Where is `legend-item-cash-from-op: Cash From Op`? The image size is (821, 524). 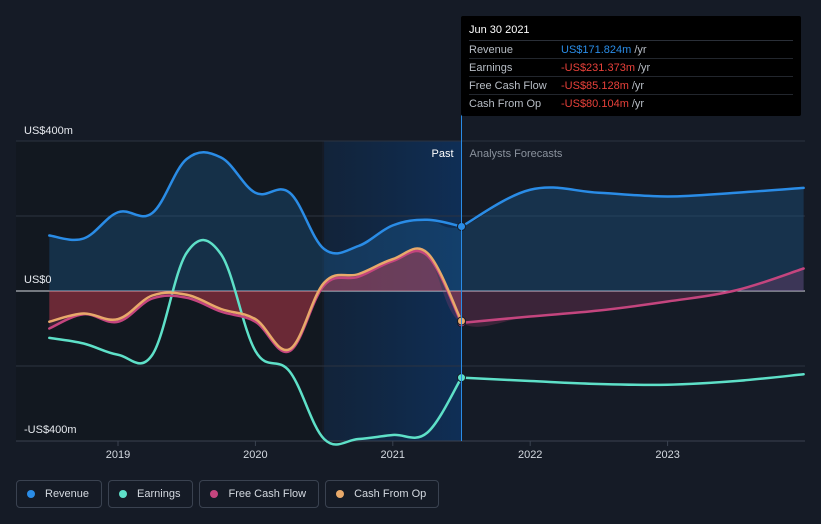 legend-item-cash-from-op: Cash From Op is located at coordinates (382, 494).